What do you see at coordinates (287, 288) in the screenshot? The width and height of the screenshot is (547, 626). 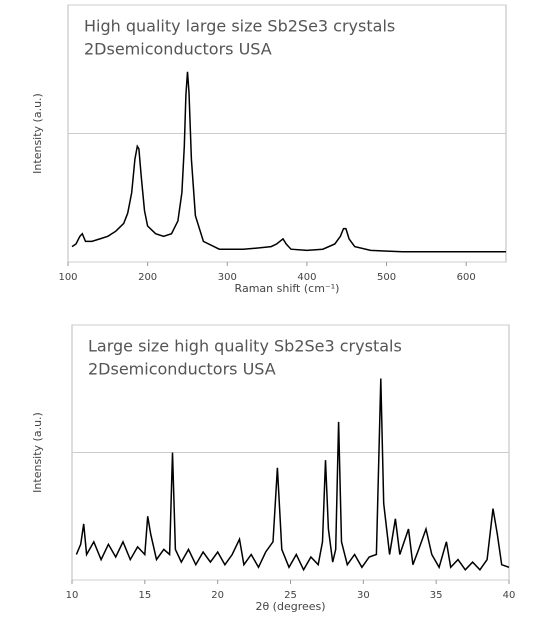 I see `x-axis-label: Raman shift (cm⁻¹)` at bounding box center [287, 288].